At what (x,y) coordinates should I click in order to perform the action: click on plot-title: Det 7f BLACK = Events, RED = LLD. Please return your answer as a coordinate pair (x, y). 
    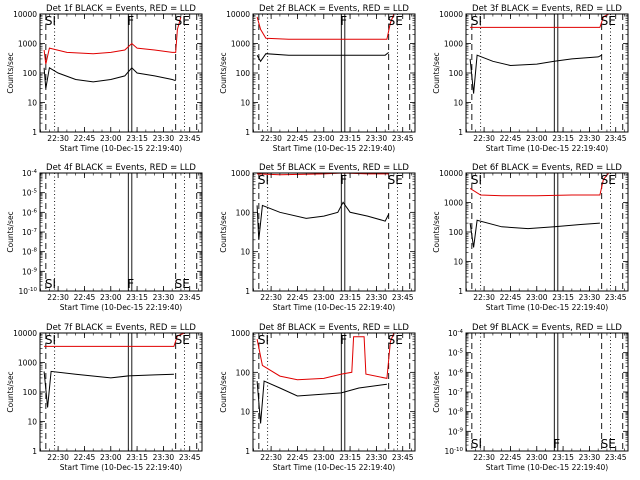
    Looking at the image, I should click on (121, 328).